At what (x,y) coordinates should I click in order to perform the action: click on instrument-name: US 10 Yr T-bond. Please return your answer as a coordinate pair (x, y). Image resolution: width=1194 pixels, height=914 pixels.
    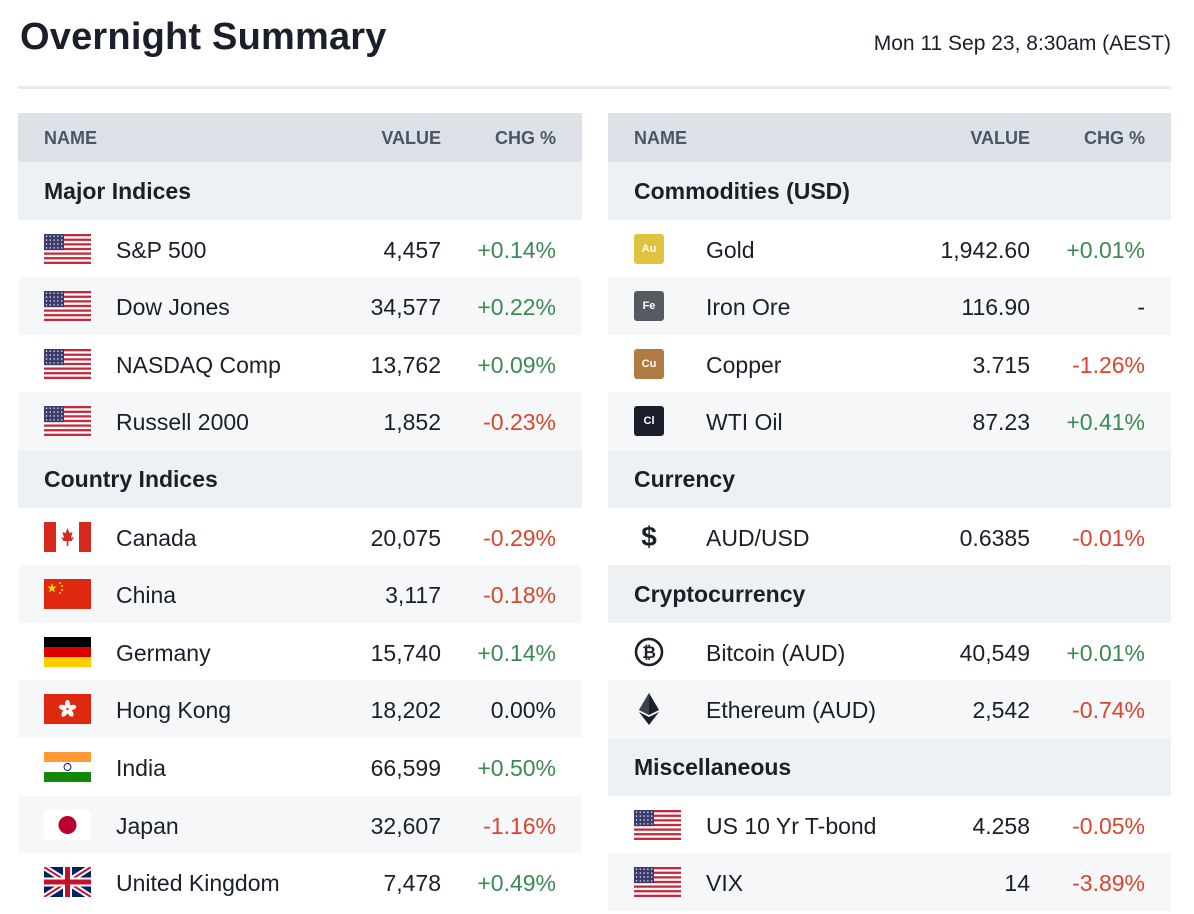
    Looking at the image, I should click on (791, 825).